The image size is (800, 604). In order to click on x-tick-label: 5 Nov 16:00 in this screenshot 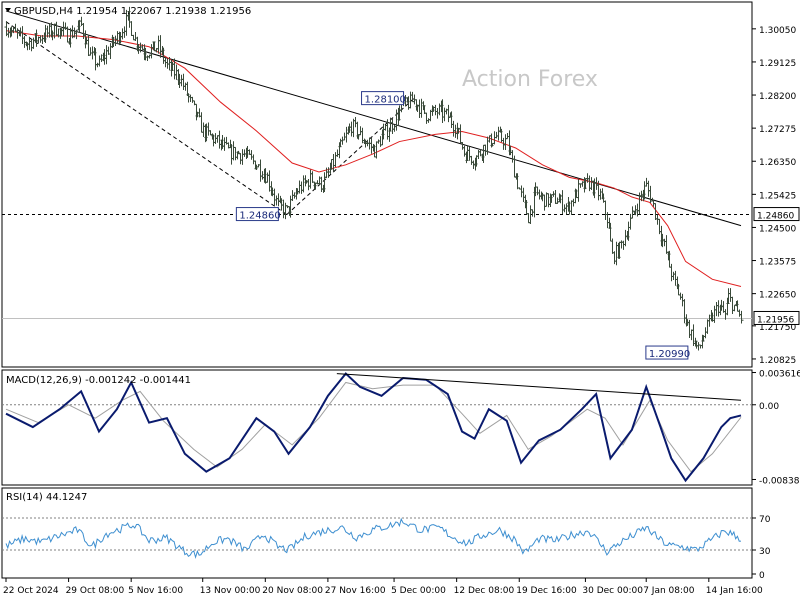, I will do `click(155, 591)`.